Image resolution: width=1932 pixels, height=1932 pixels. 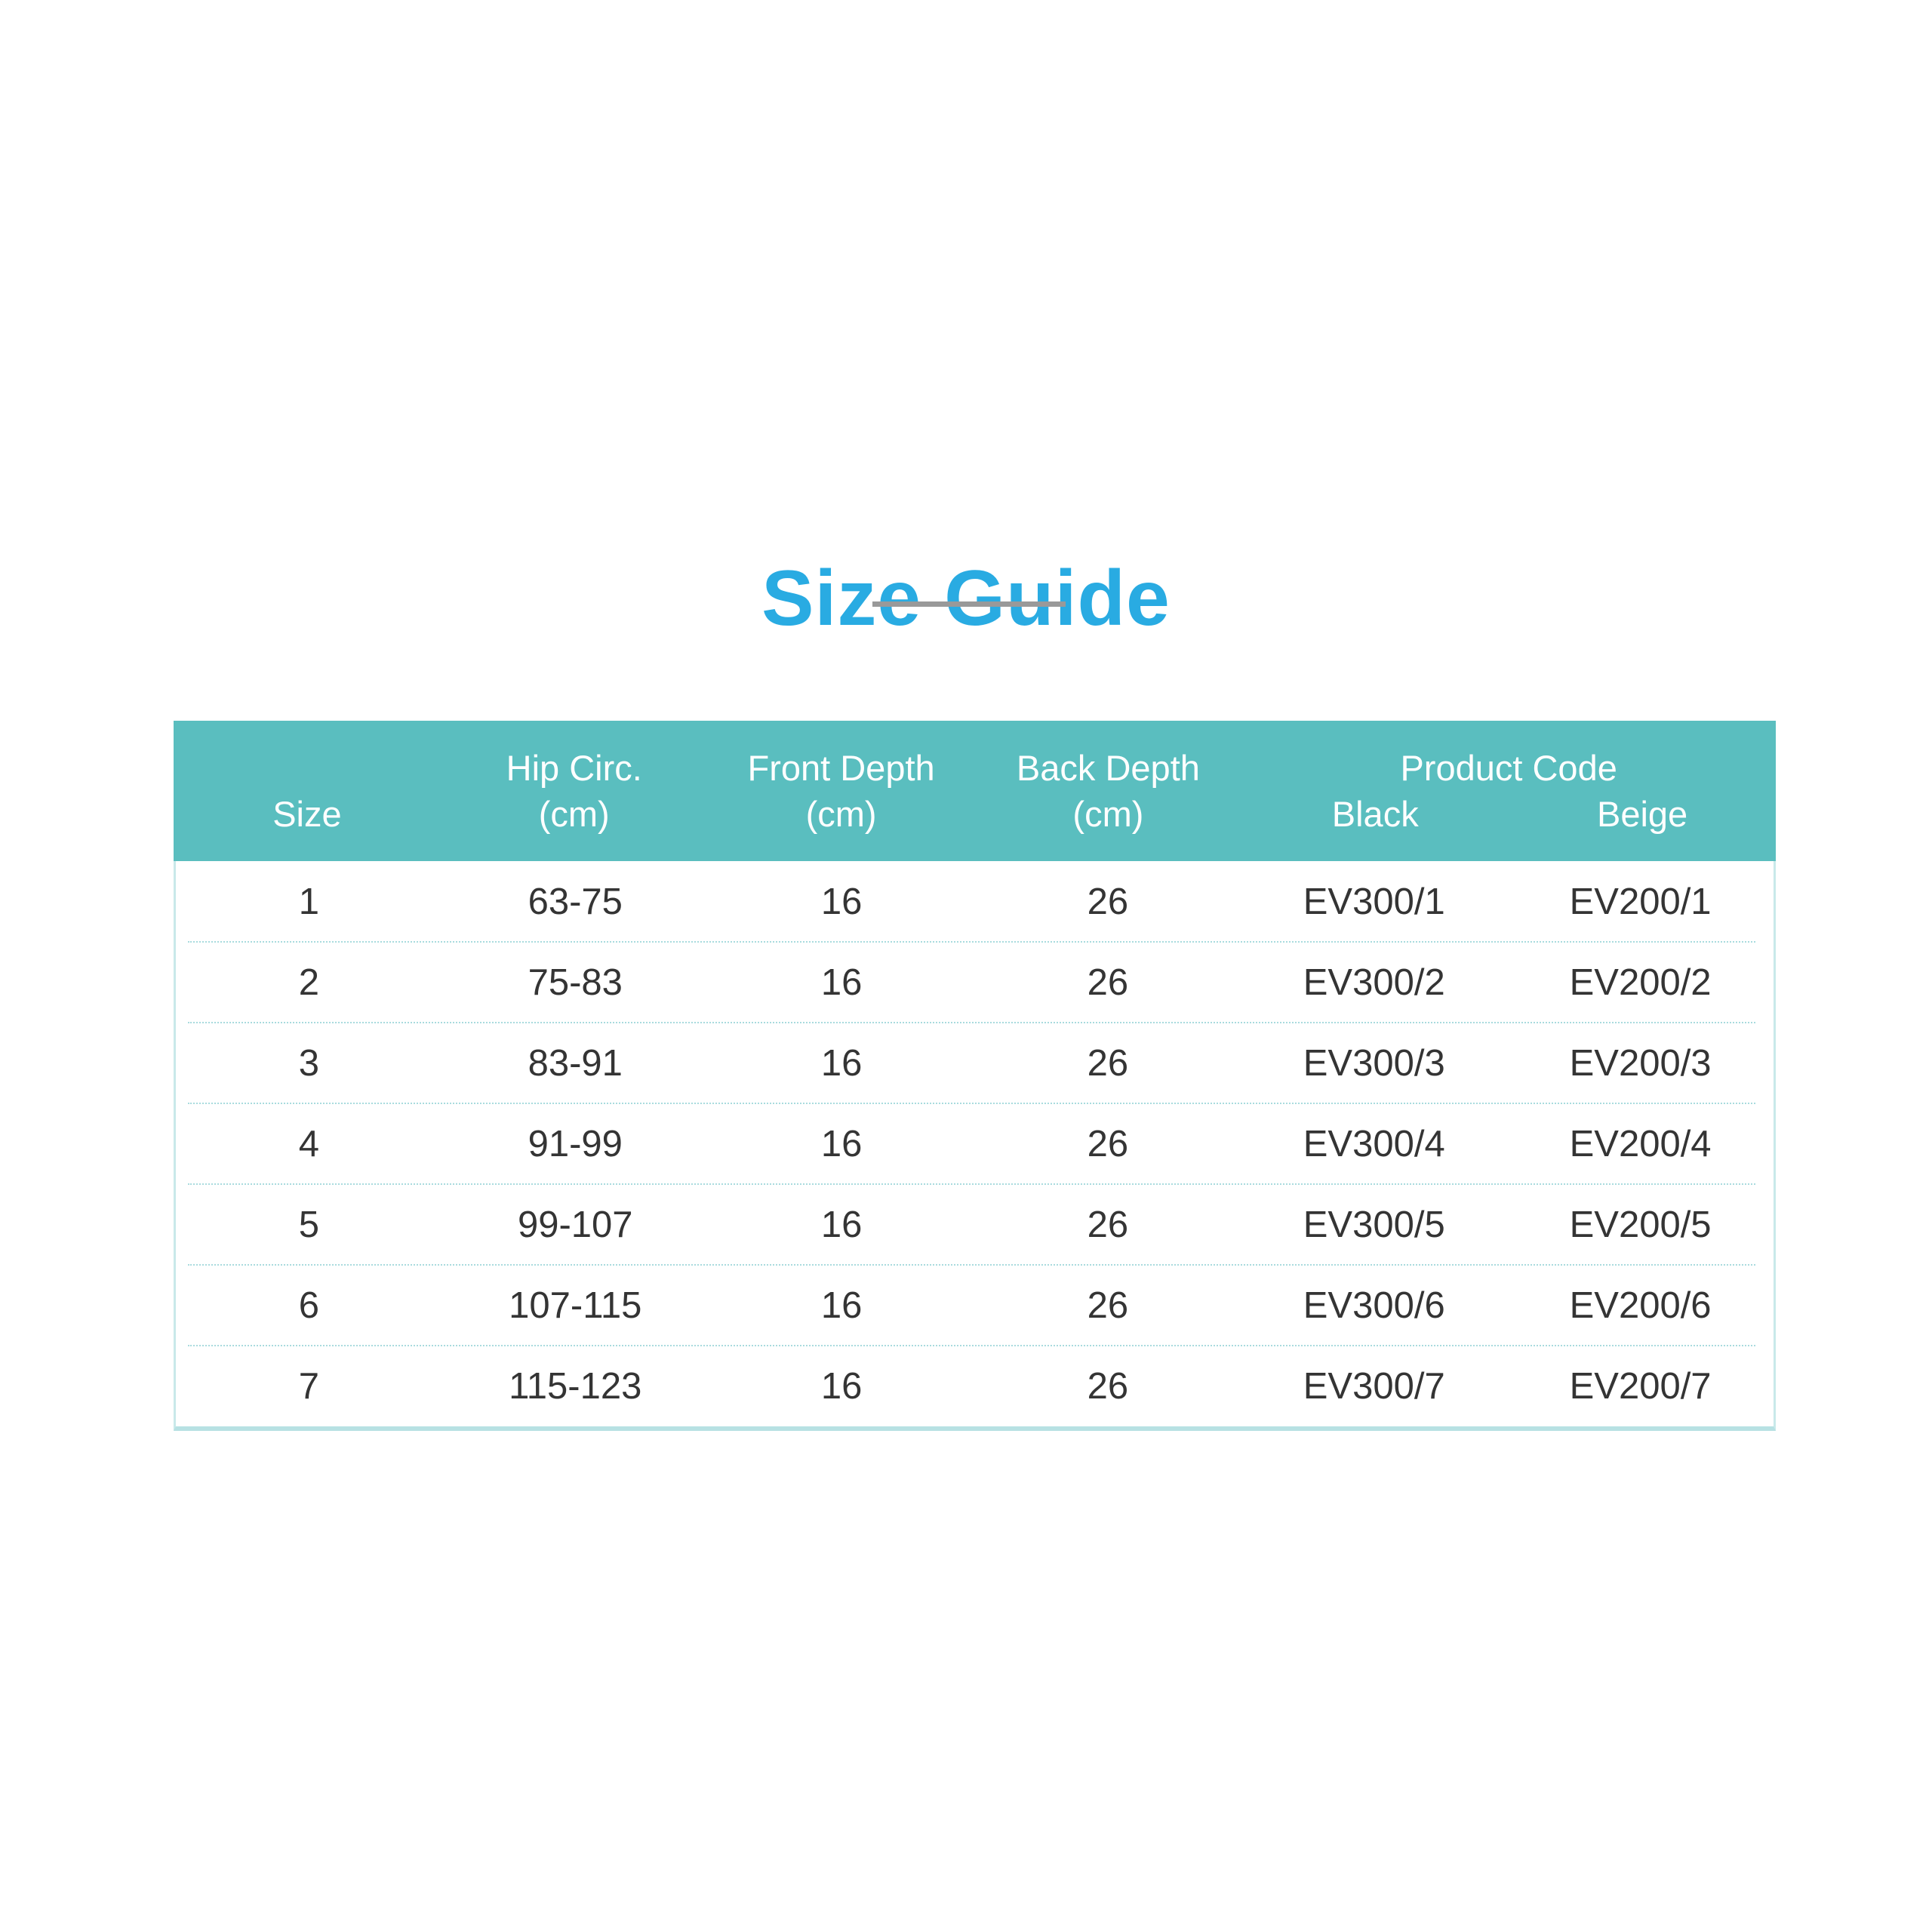 What do you see at coordinates (1374, 1143) in the screenshot?
I see `cell-black: EV300/4` at bounding box center [1374, 1143].